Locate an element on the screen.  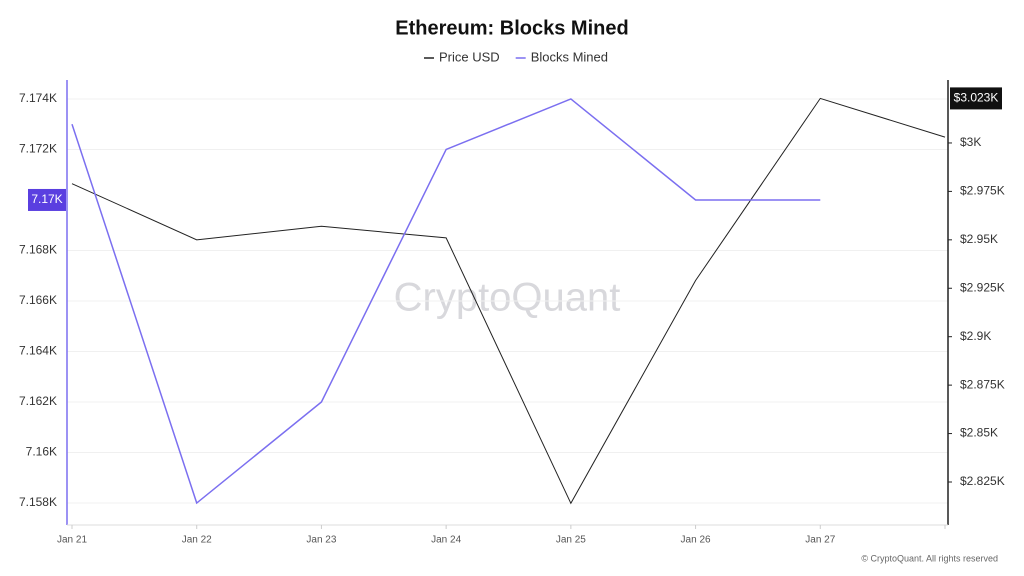
y2-tick-label: $2.95K is located at coordinates (979, 239).